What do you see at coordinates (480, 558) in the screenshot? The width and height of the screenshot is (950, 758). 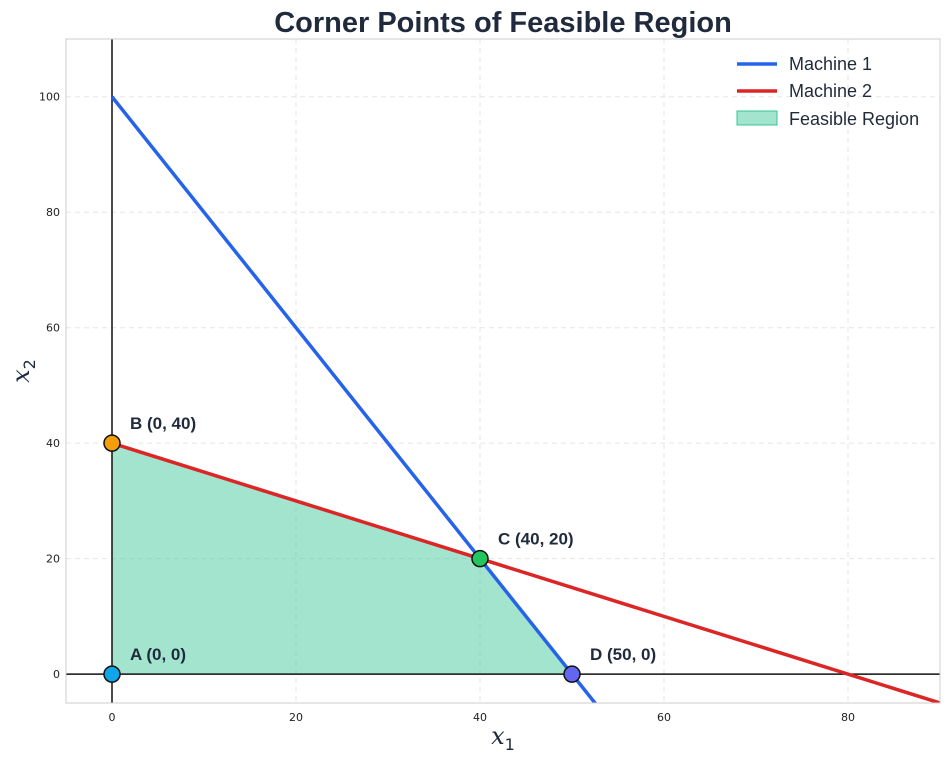 I see `corner-point-c` at bounding box center [480, 558].